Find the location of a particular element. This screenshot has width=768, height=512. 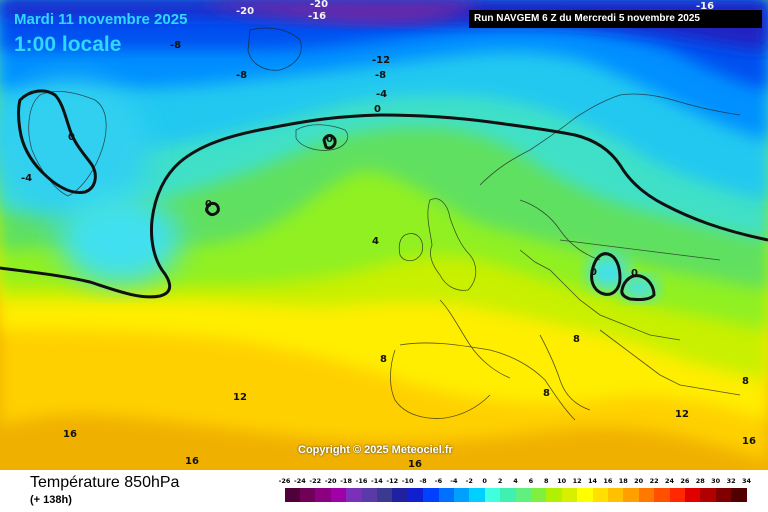

legend-tick-label: 12 is located at coordinates (577, 481).